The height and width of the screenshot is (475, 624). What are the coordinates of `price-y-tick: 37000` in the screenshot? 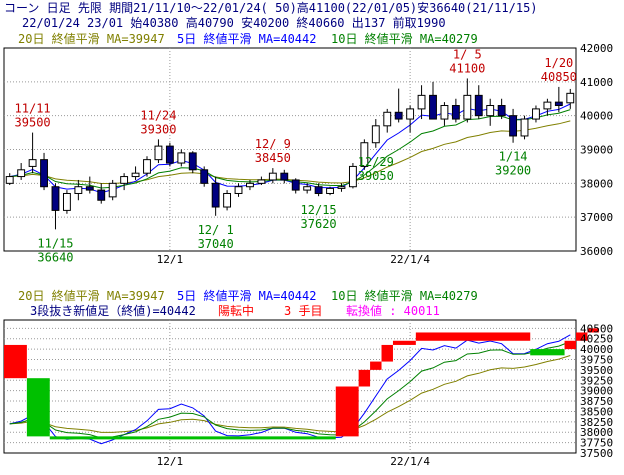 It's located at (596, 217).